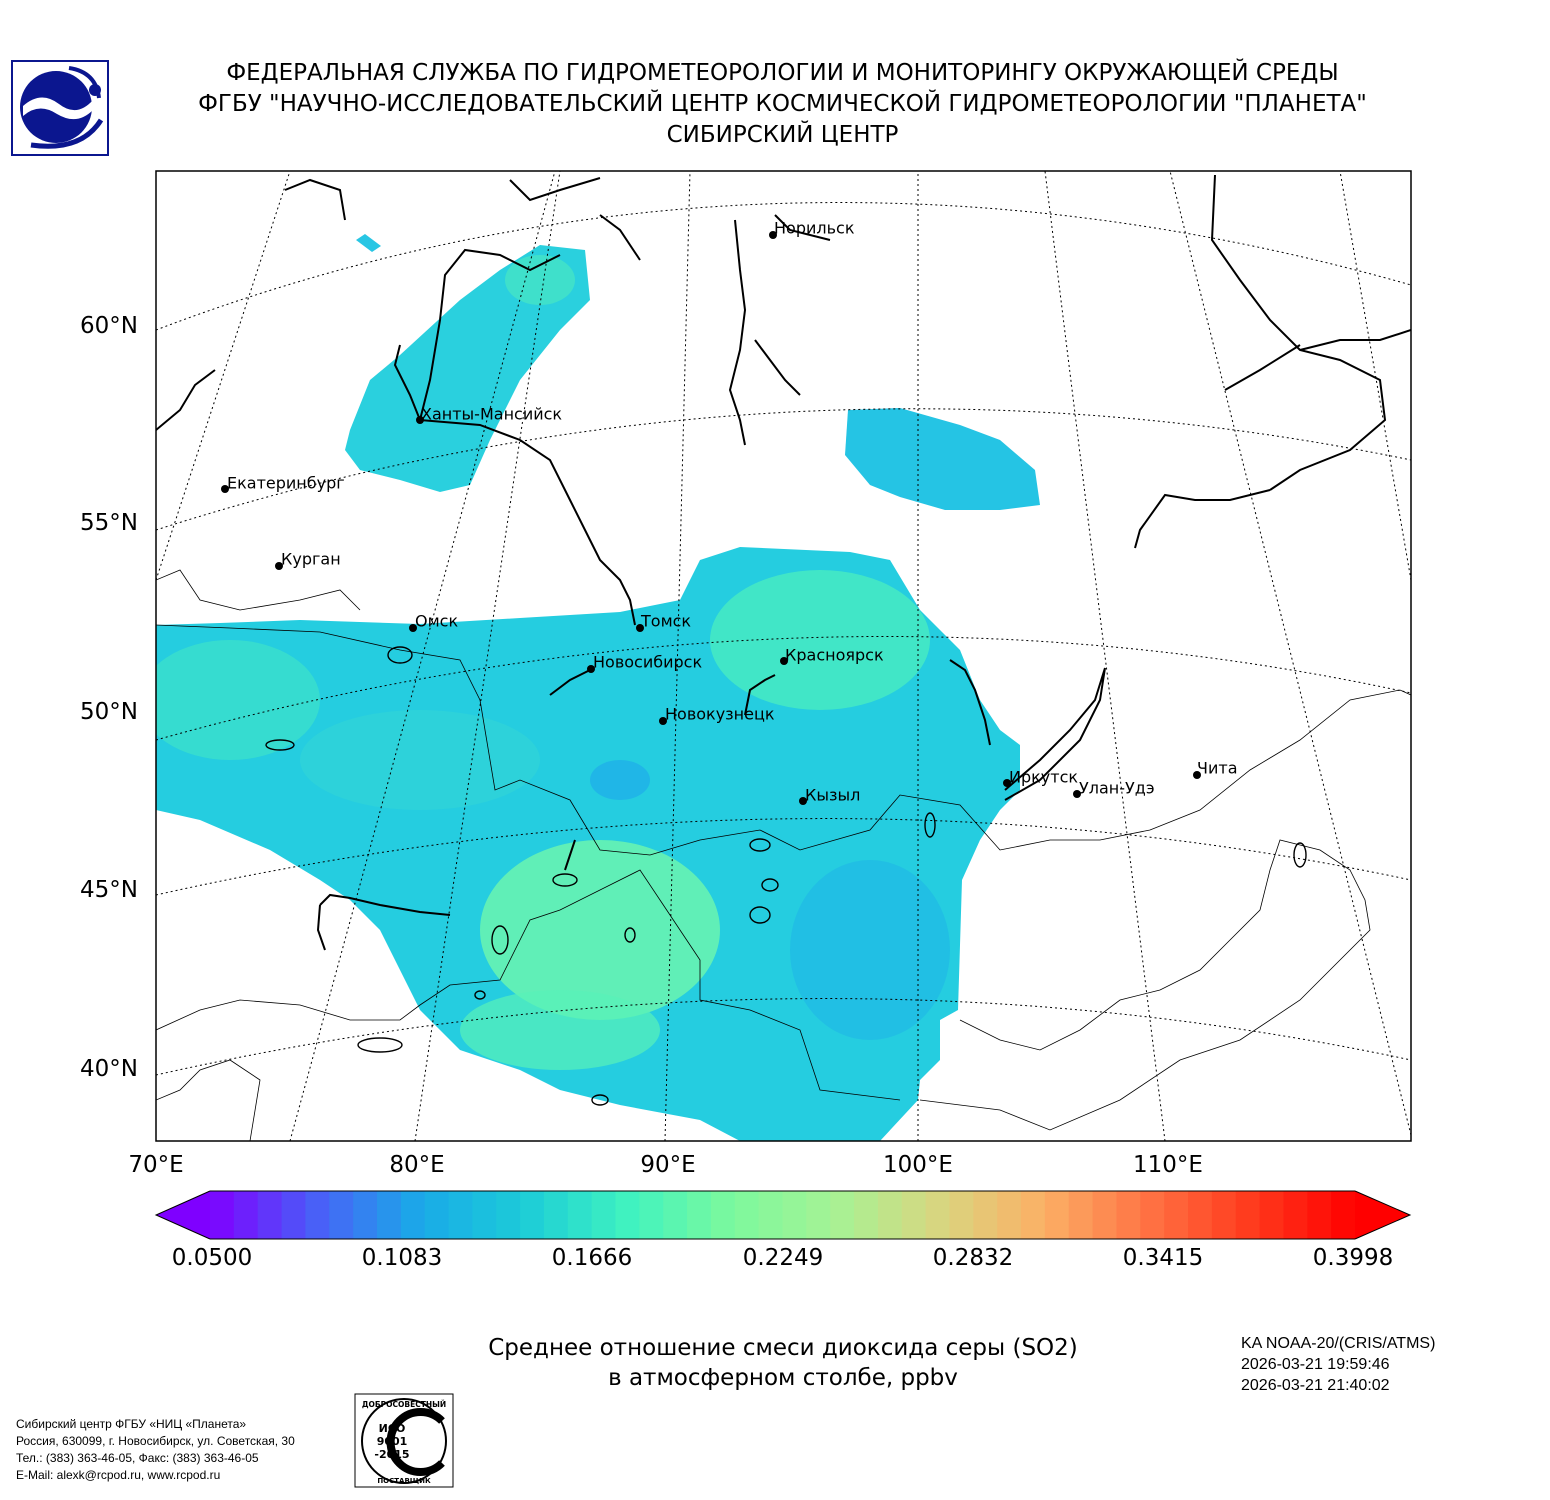 This screenshot has height=1500, width=1550. What do you see at coordinates (420, 420) in the screenshot?
I see `city-dot-khanty` at bounding box center [420, 420].